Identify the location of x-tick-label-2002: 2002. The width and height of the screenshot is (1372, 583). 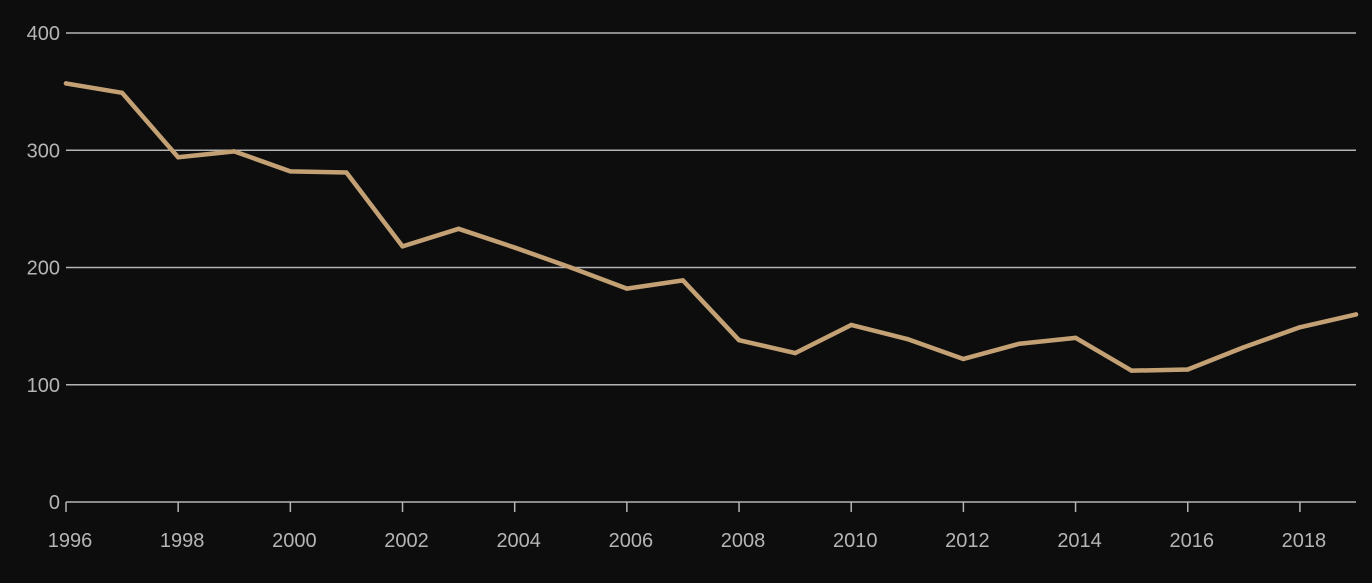
(406, 541).